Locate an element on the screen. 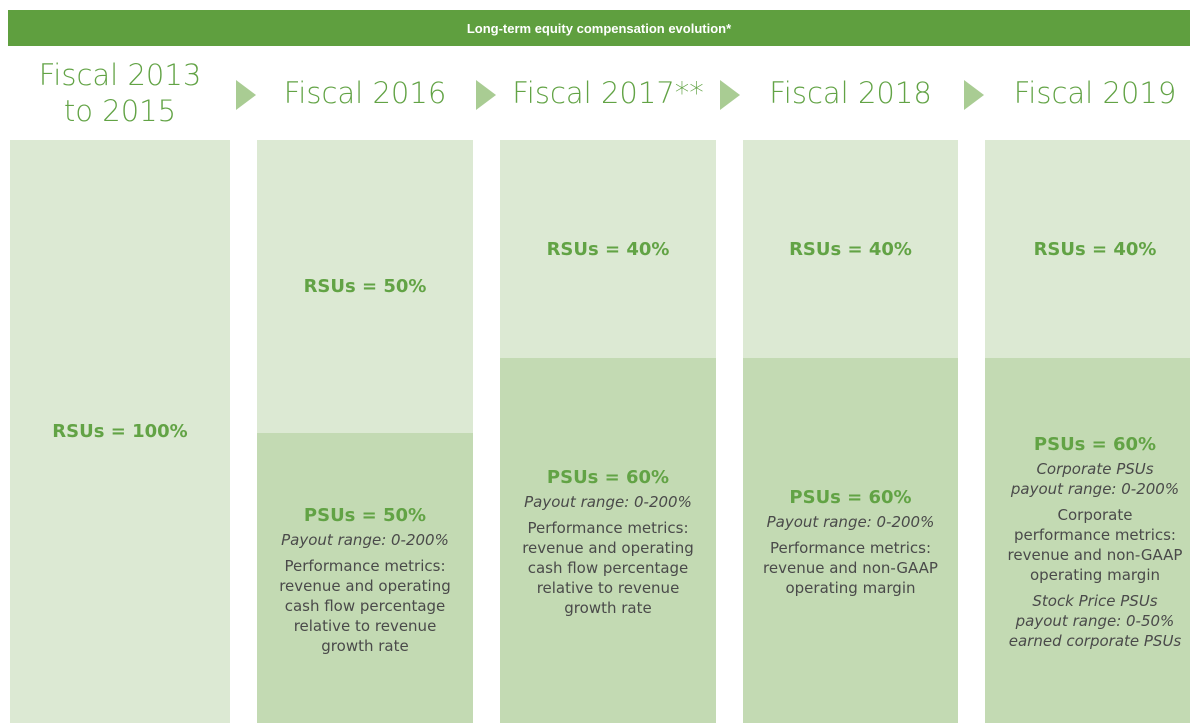  segment-text: performance metrics: is located at coordinates (1094, 535).